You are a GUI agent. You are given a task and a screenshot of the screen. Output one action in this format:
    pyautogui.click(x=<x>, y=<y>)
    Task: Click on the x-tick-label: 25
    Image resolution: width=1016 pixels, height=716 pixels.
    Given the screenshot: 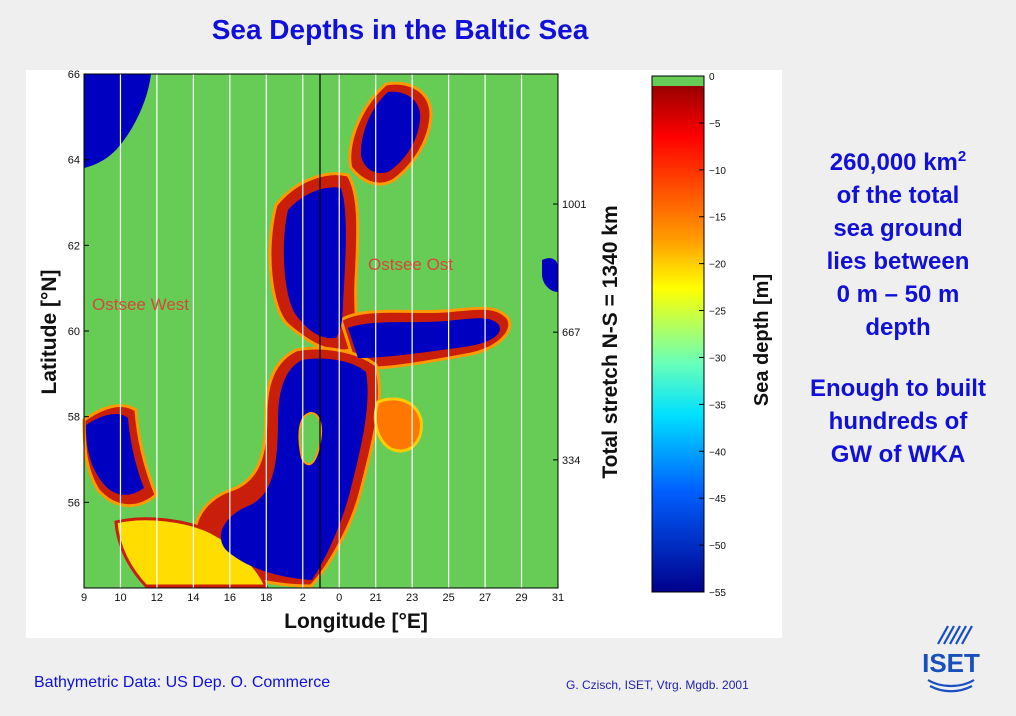 What is the action you would take?
    pyautogui.click(x=448, y=598)
    